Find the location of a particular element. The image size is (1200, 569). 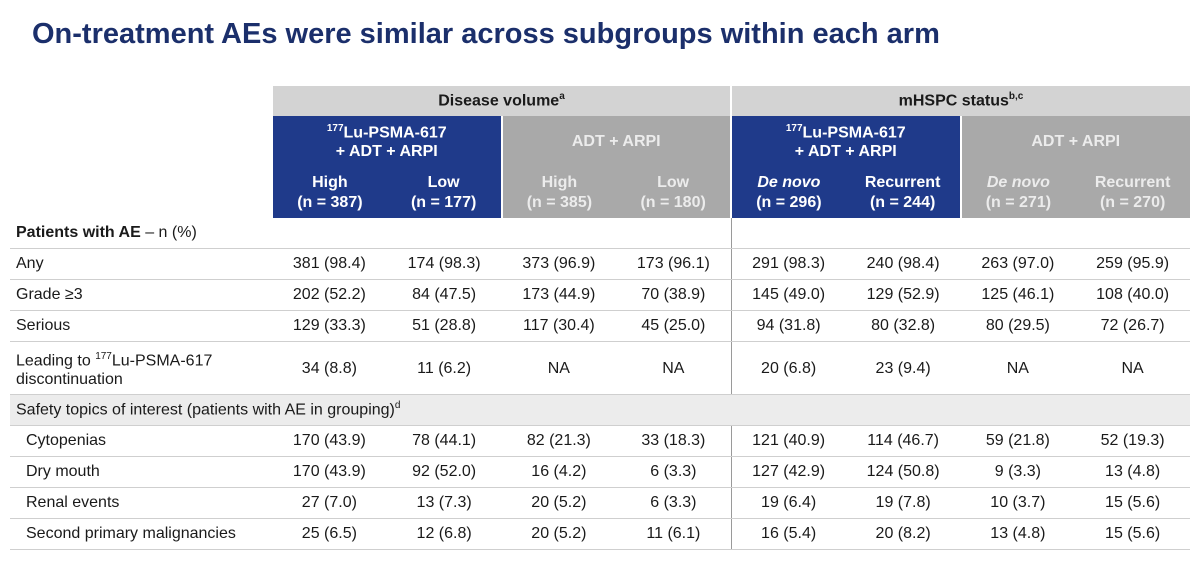

cell: 34 (8.8) is located at coordinates (329, 368).